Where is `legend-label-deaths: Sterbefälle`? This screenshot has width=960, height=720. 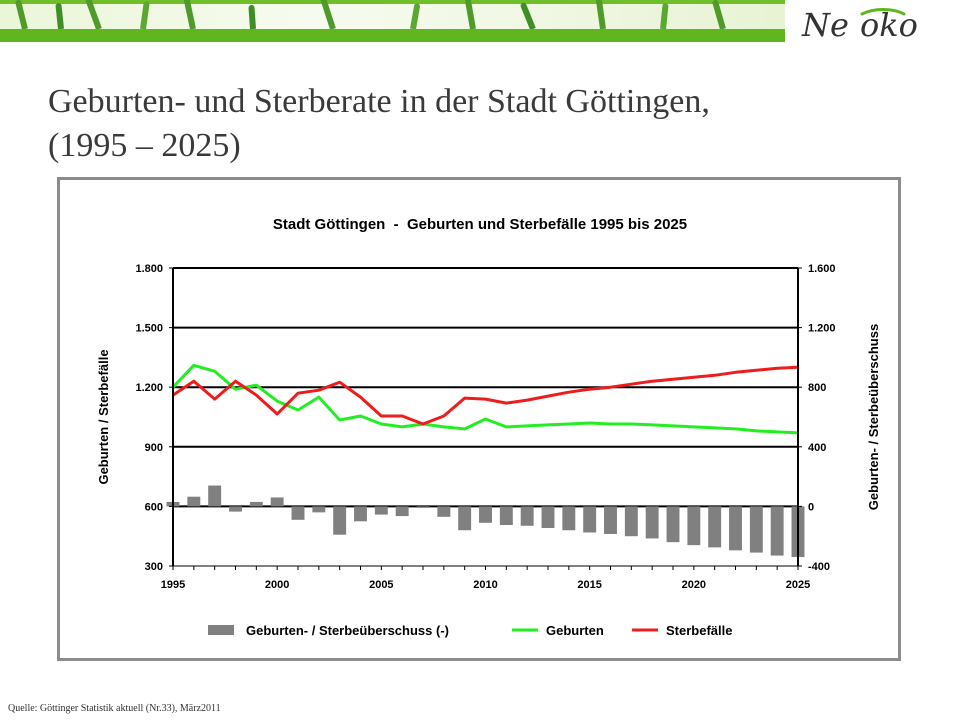
legend-label-deaths: Sterbefälle is located at coordinates (699, 630).